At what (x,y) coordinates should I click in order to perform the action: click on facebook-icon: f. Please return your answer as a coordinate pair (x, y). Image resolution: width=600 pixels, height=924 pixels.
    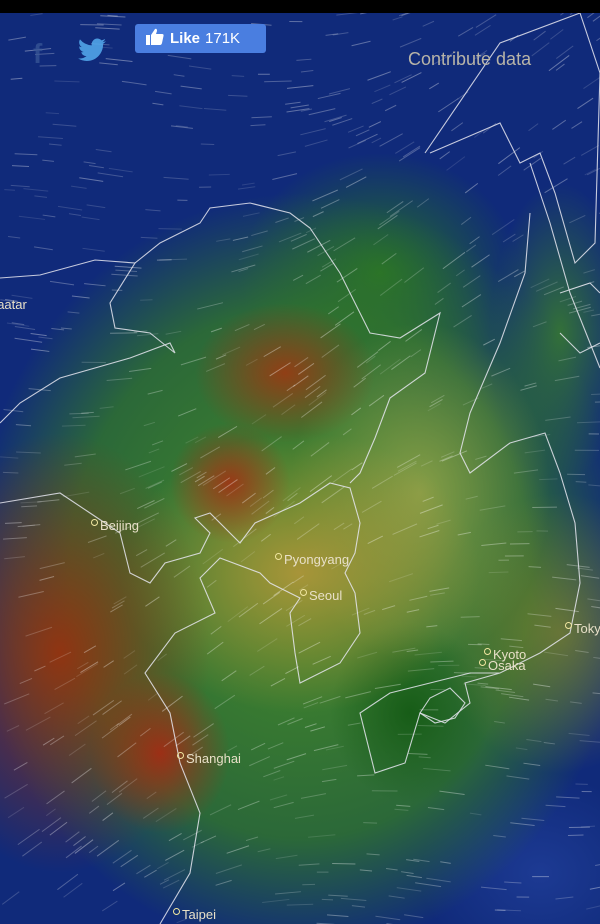
    Looking at the image, I should click on (38, 53).